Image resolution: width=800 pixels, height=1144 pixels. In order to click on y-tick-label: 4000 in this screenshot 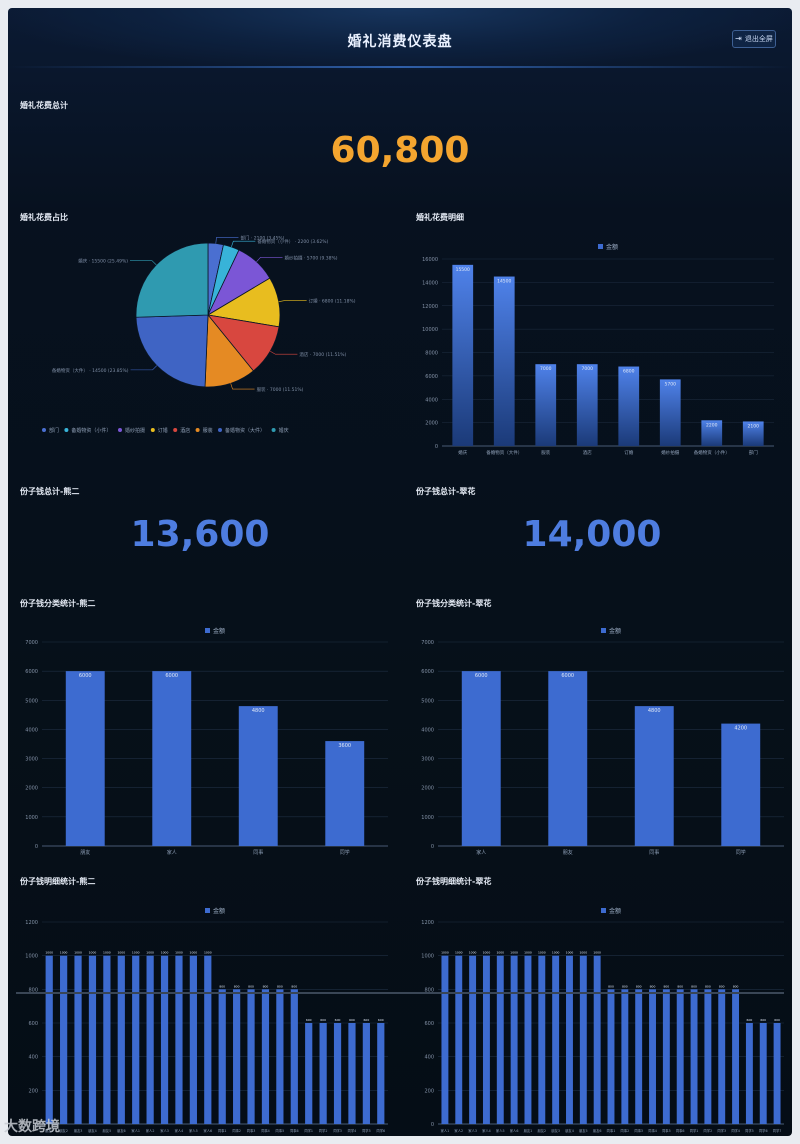, I will do `click(31, 730)`.